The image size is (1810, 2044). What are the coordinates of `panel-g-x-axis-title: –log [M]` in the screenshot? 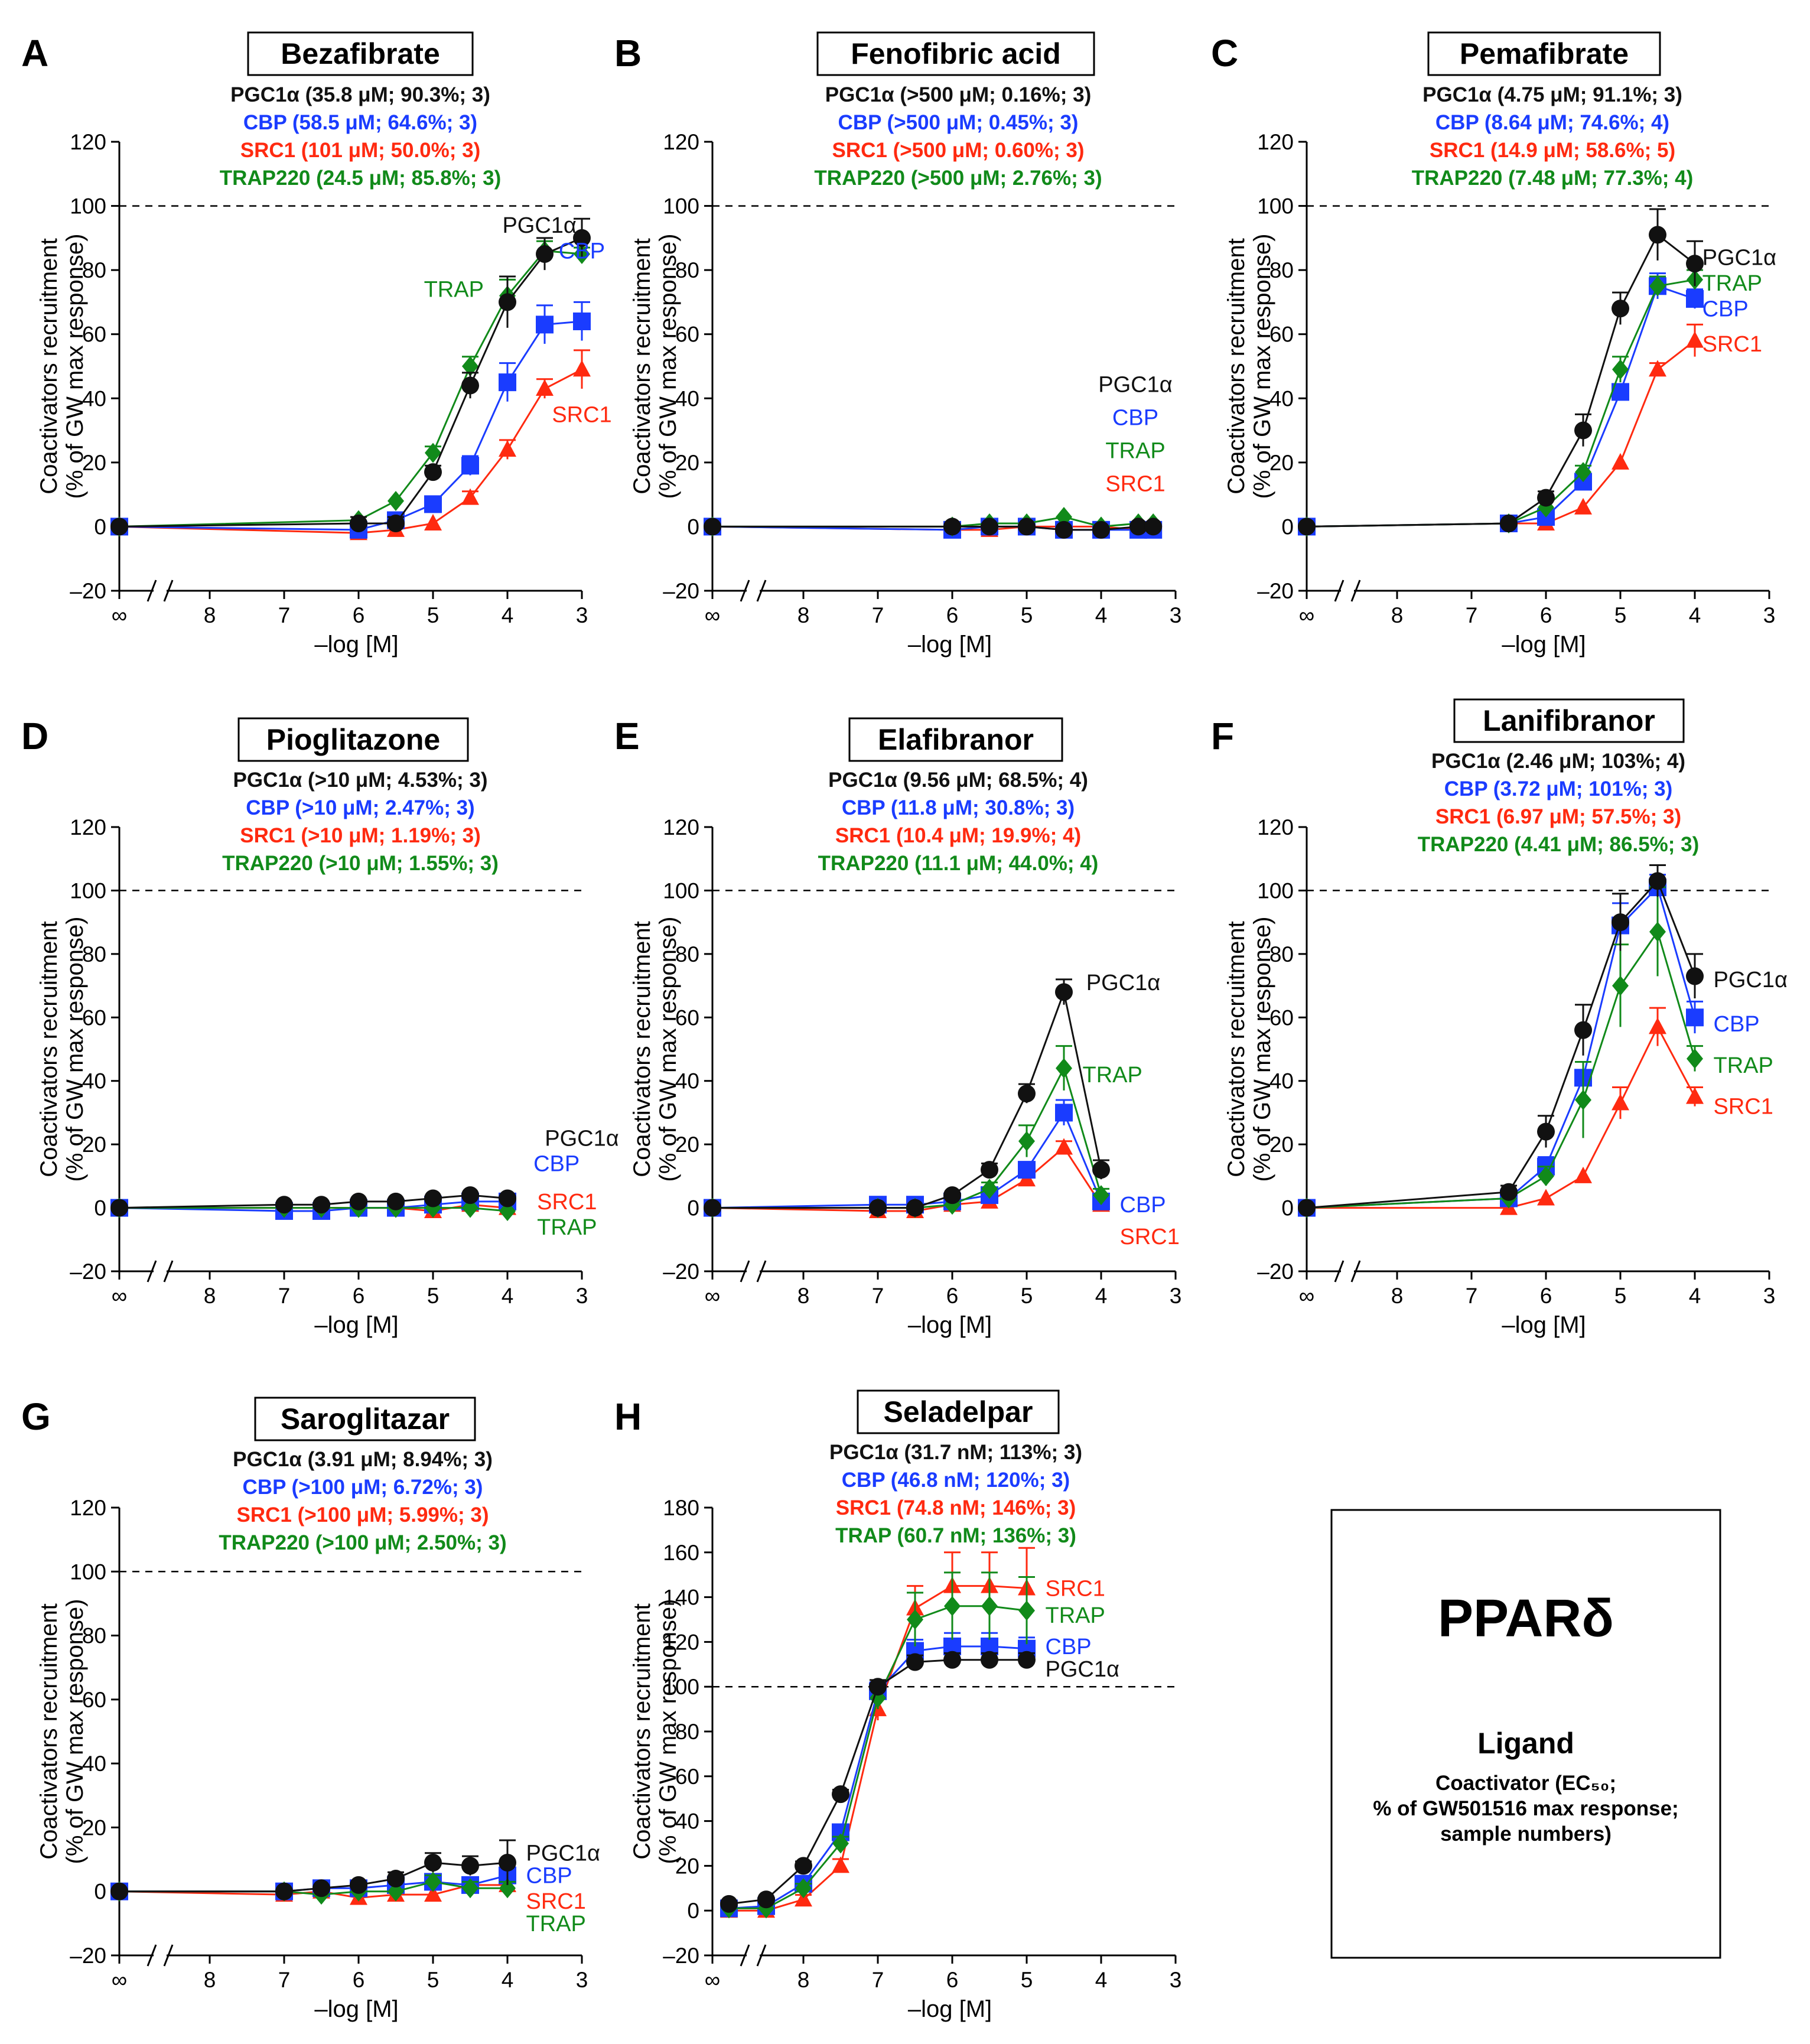 It's located at (356, 2009).